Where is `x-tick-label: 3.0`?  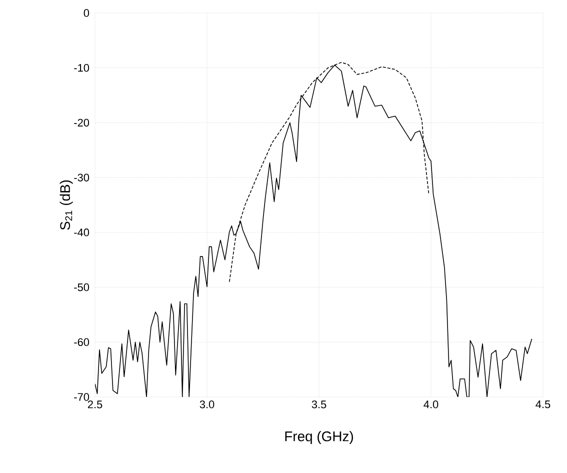
x-tick-label: 3.0 is located at coordinates (207, 404).